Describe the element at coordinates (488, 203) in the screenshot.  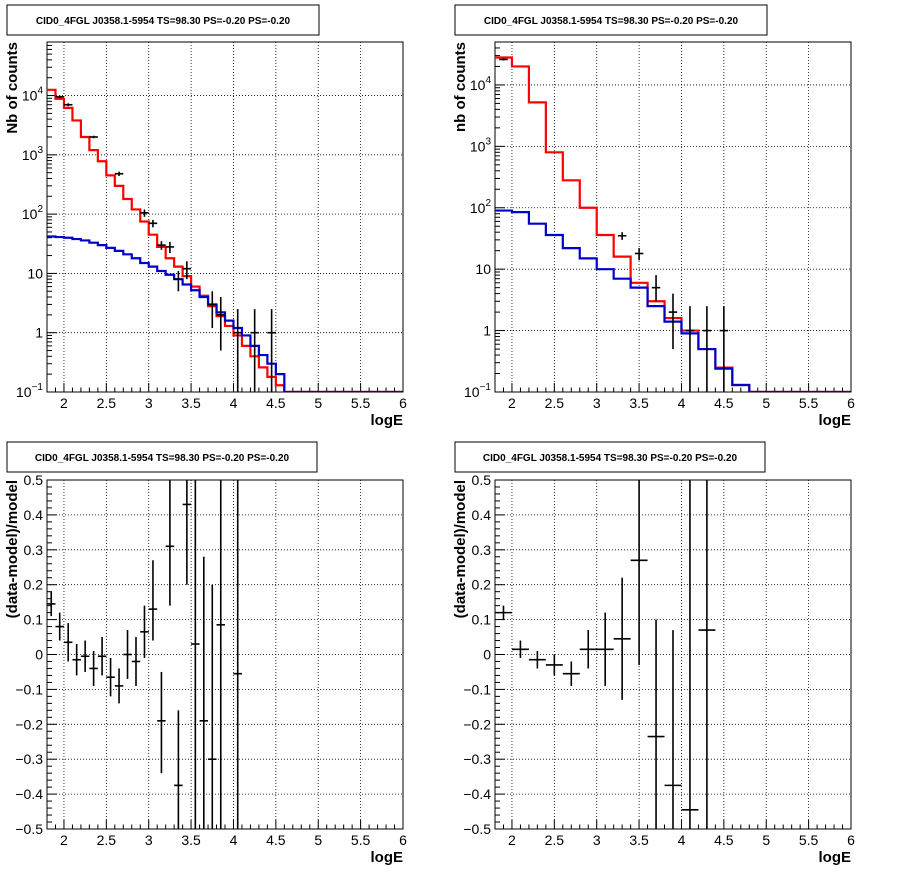
I see `y-tick-exponent: 2` at that location.